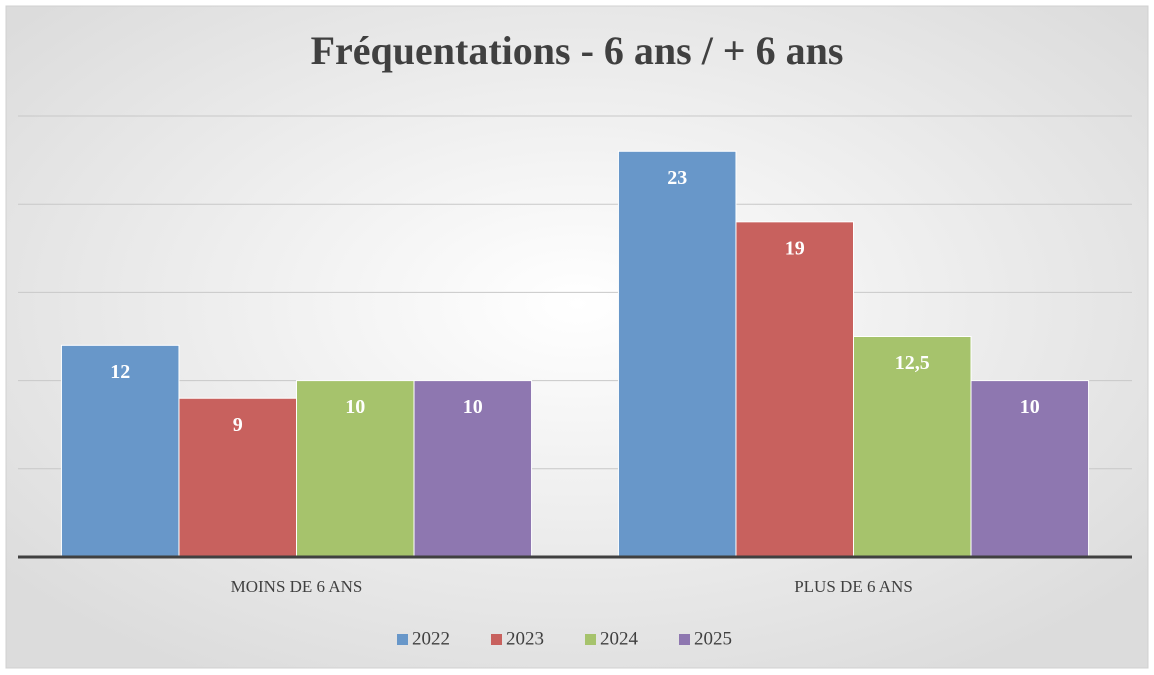  What do you see at coordinates (677, 178) in the screenshot?
I see `data-label: 23` at bounding box center [677, 178].